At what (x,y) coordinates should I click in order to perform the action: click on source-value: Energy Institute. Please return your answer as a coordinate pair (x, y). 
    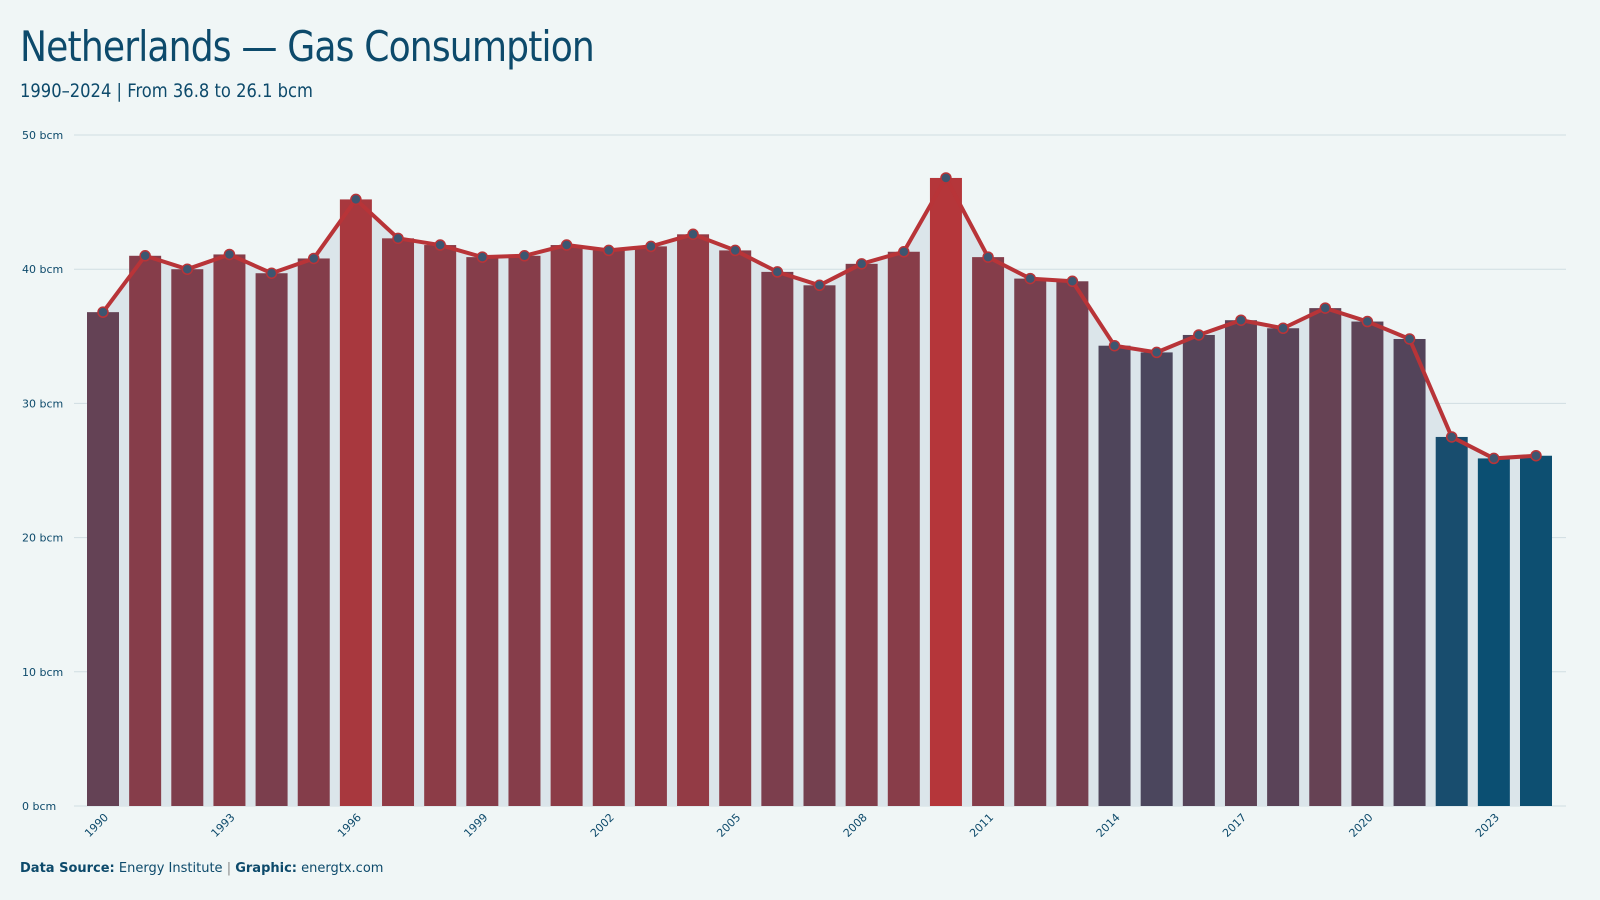
    Looking at the image, I should click on (170, 868).